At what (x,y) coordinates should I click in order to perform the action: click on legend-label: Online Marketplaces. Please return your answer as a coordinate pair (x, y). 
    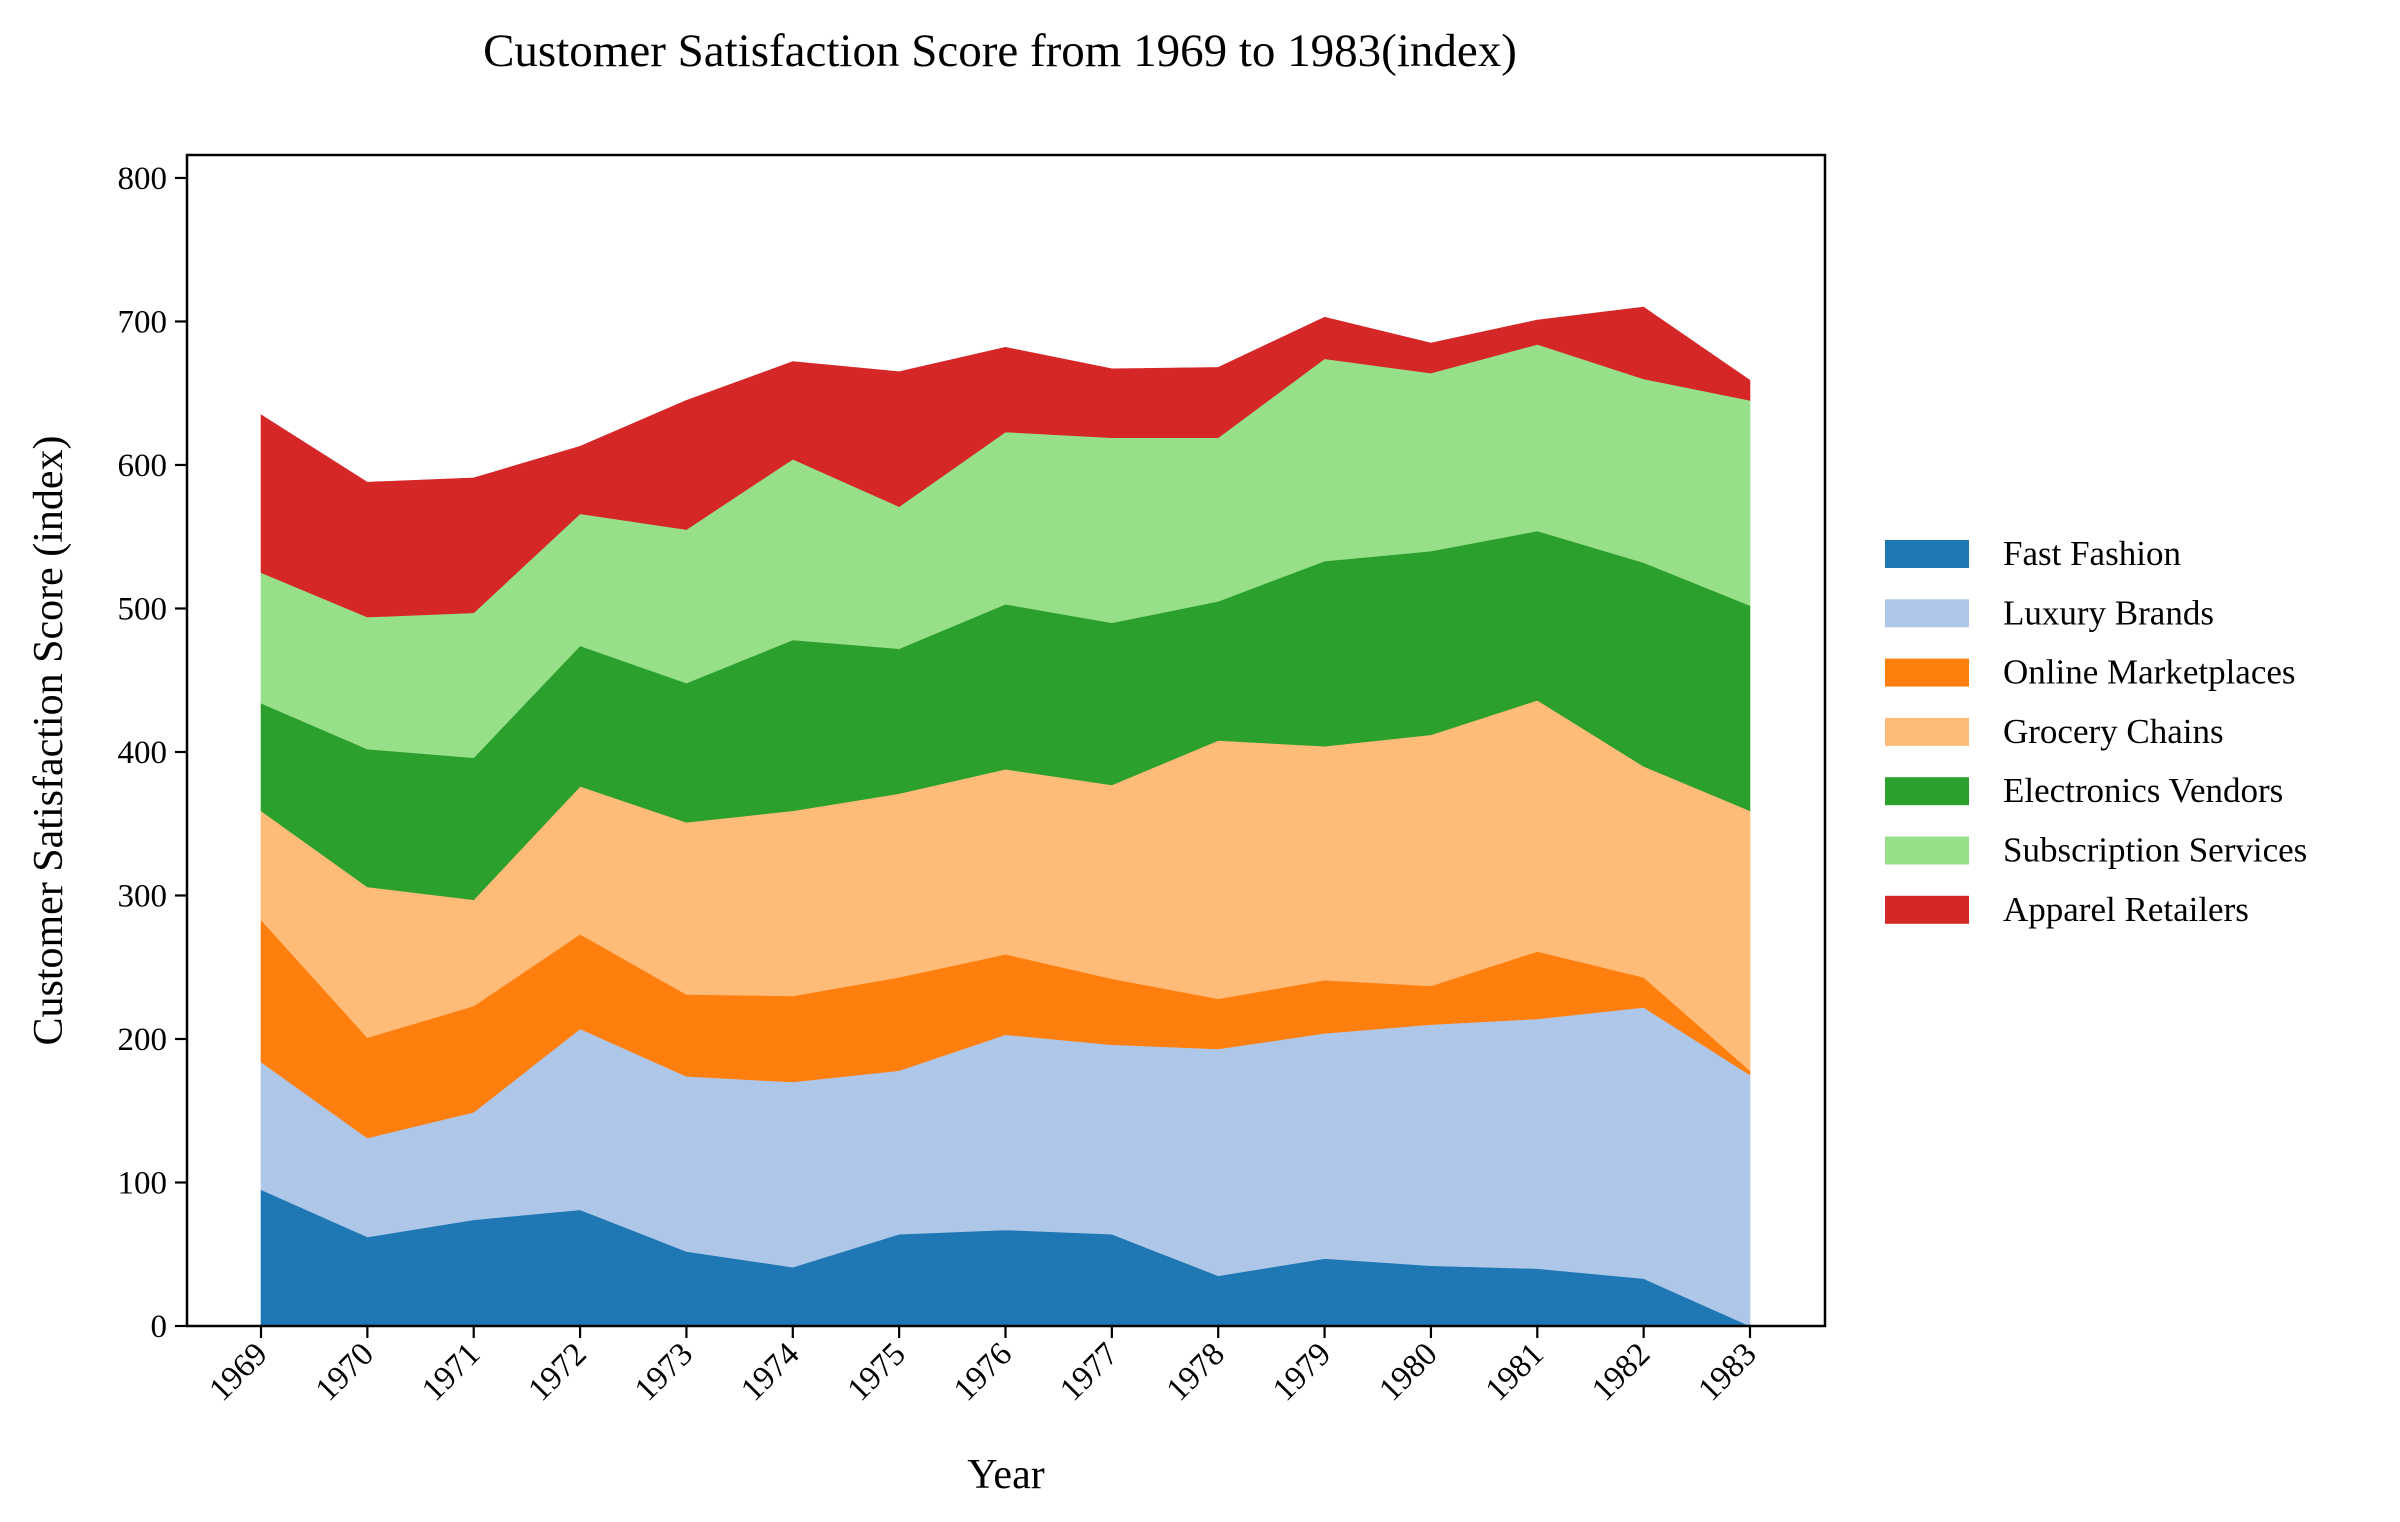
    Looking at the image, I should click on (2149, 672).